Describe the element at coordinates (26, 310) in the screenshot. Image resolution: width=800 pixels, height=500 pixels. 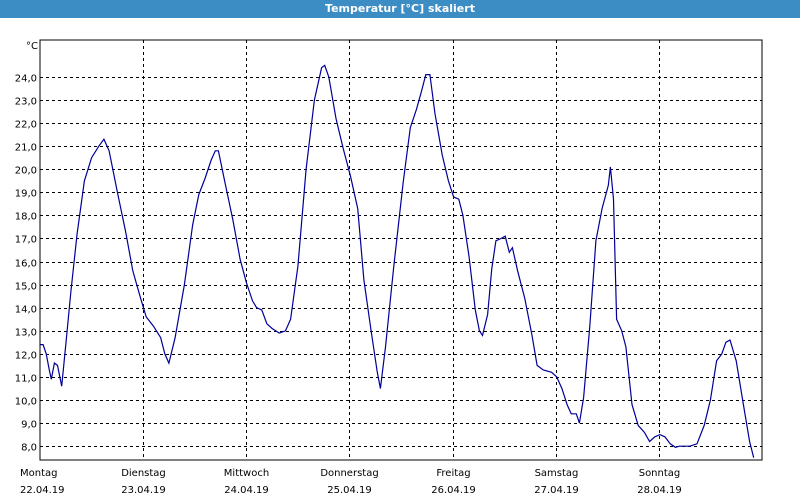
I see `y-tick-label: 14,0` at that location.